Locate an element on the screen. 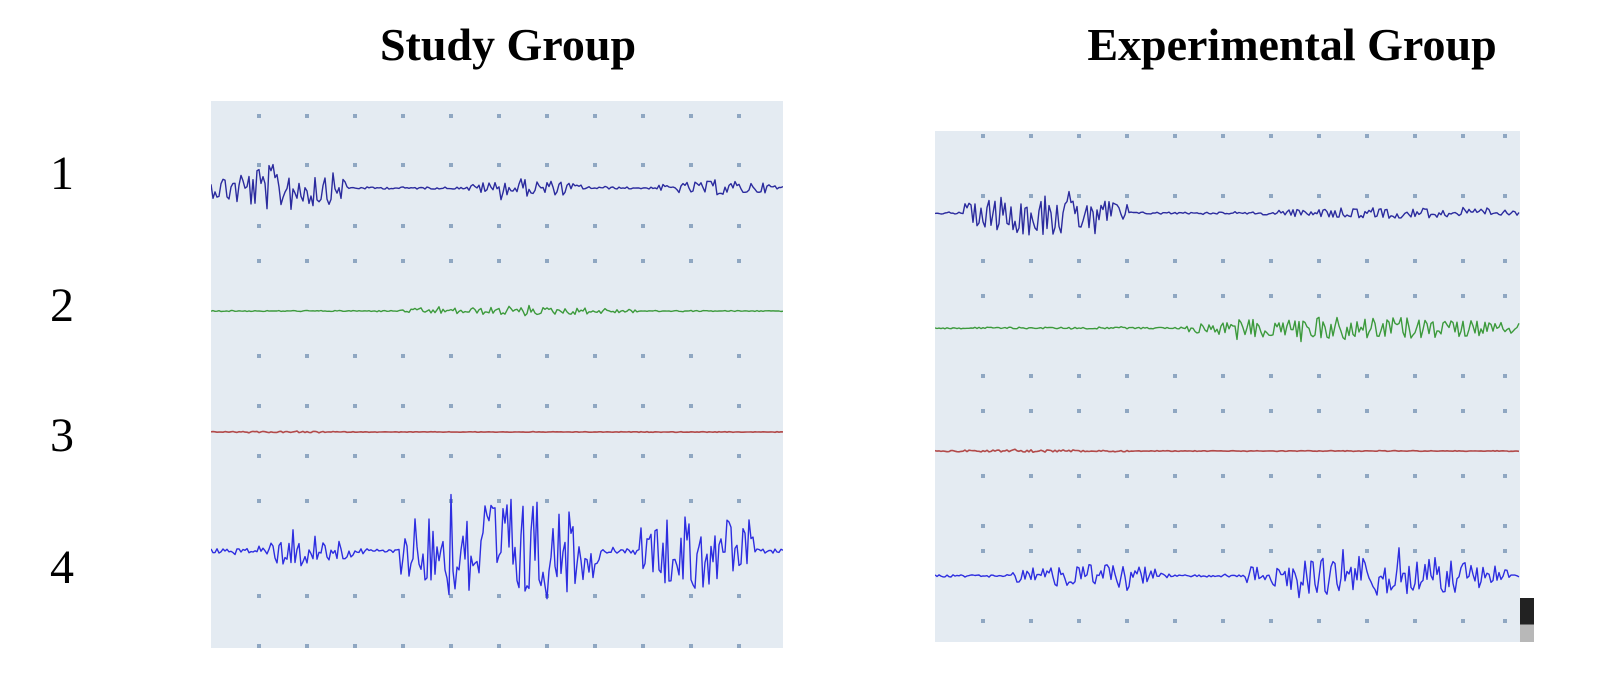 The width and height of the screenshot is (1598, 686). row-label-1: 1 is located at coordinates (62, 173).